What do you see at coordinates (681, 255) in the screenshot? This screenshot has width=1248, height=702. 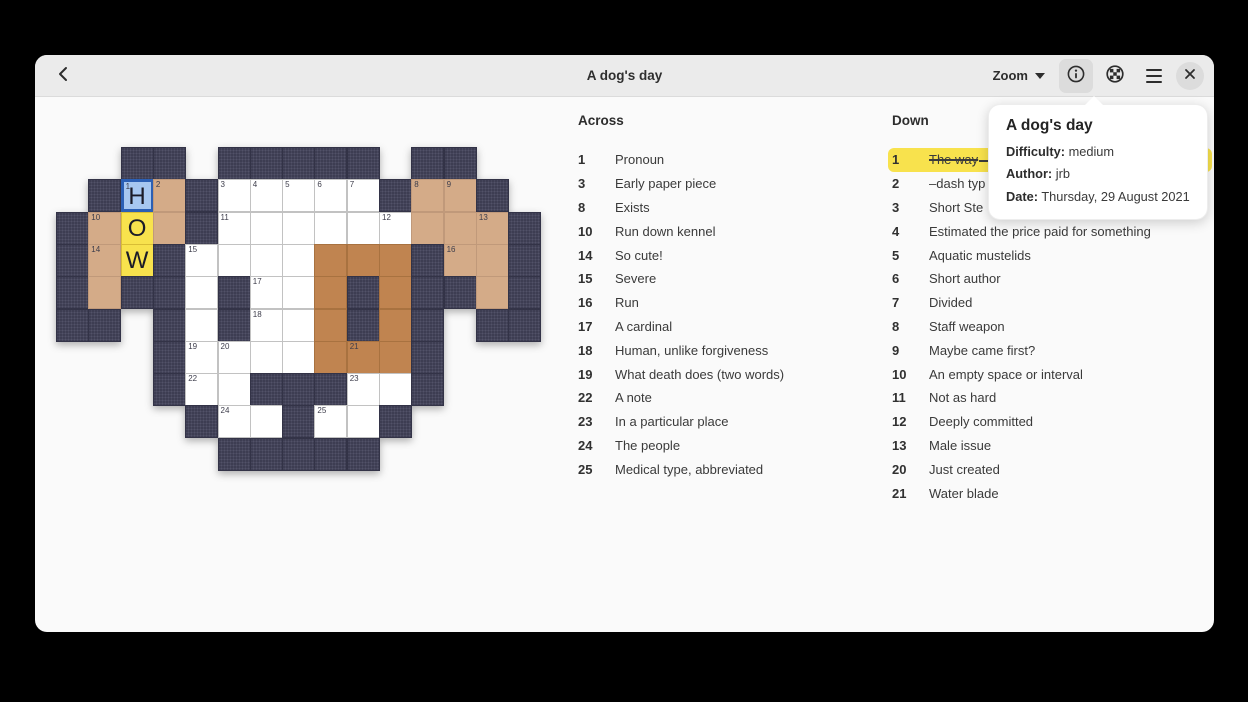 I see `across-clue-row: 14 So cute!` at bounding box center [681, 255].